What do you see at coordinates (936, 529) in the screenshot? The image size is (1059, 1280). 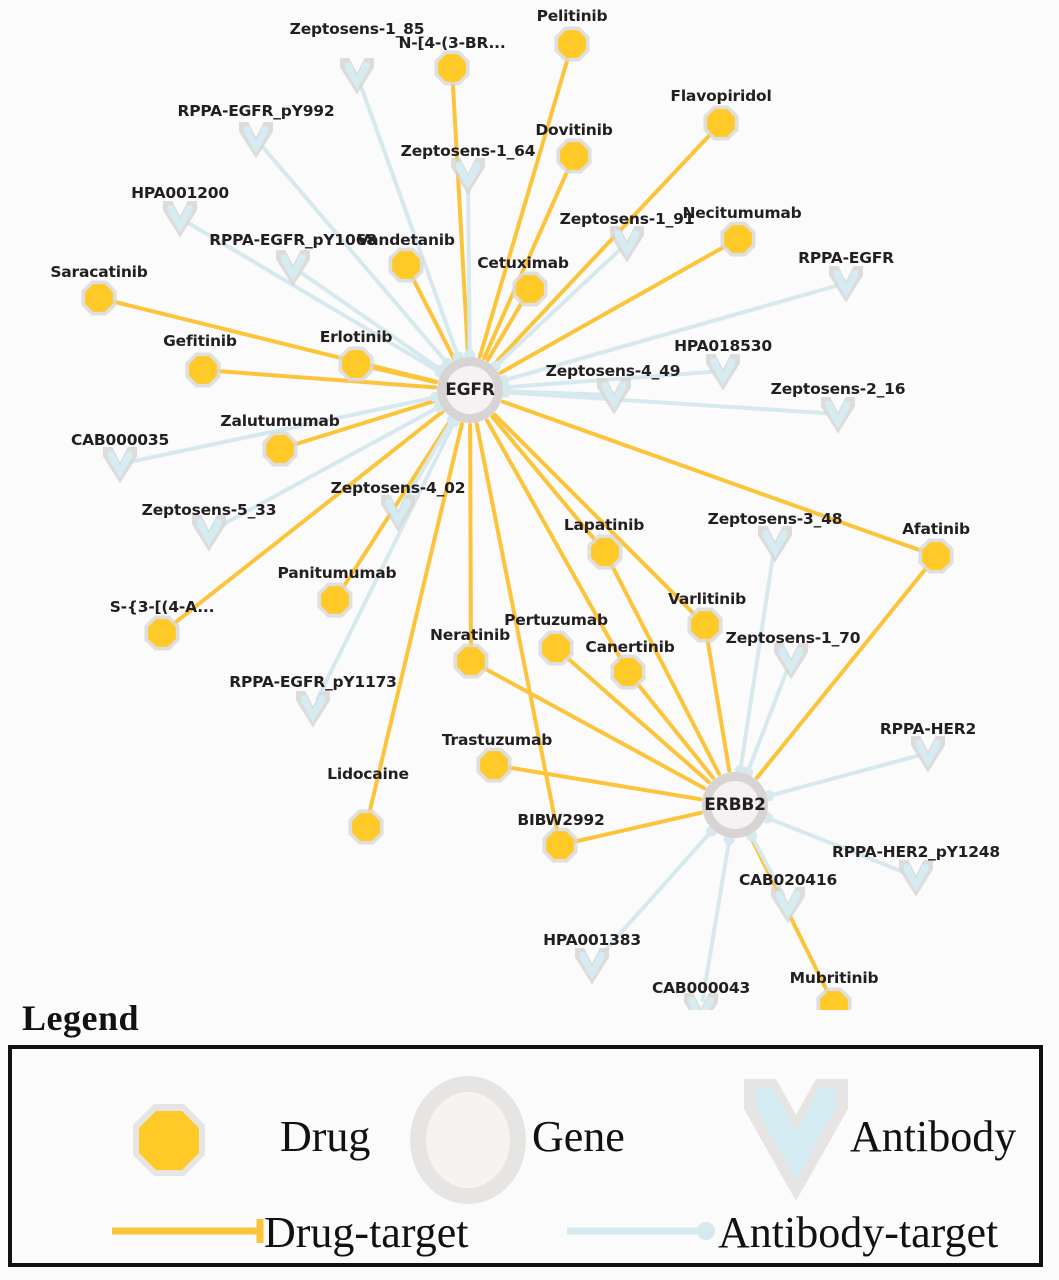 I see `drug-label: Afatinib` at bounding box center [936, 529].